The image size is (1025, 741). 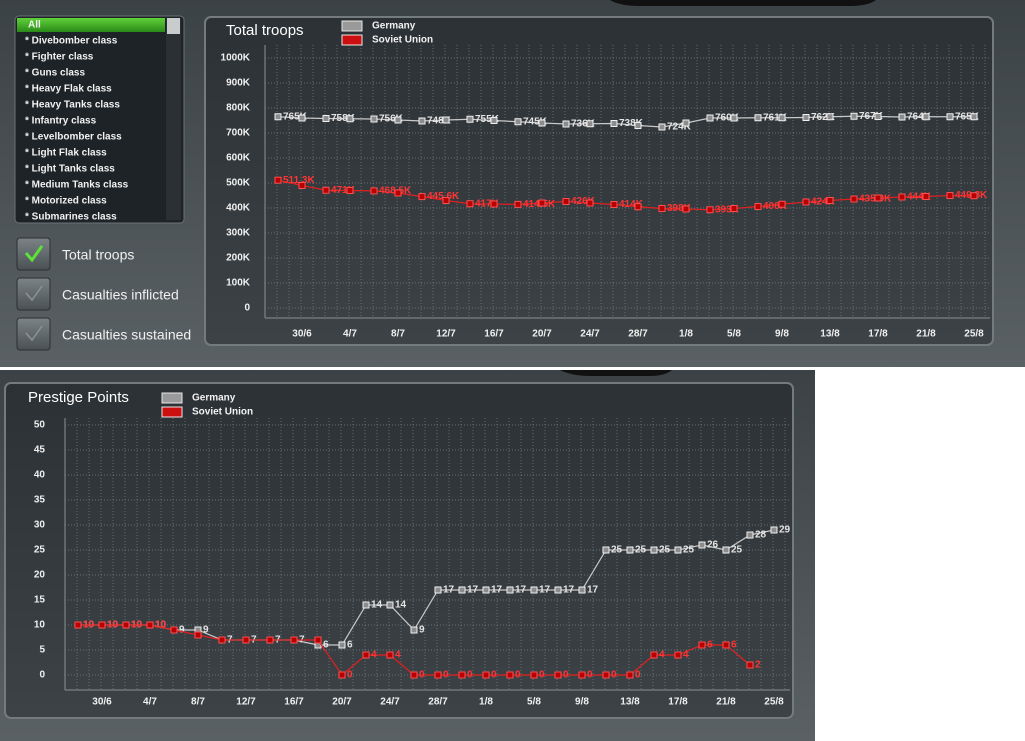 What do you see at coordinates (173, 119) in the screenshot?
I see `scrollbar` at bounding box center [173, 119].